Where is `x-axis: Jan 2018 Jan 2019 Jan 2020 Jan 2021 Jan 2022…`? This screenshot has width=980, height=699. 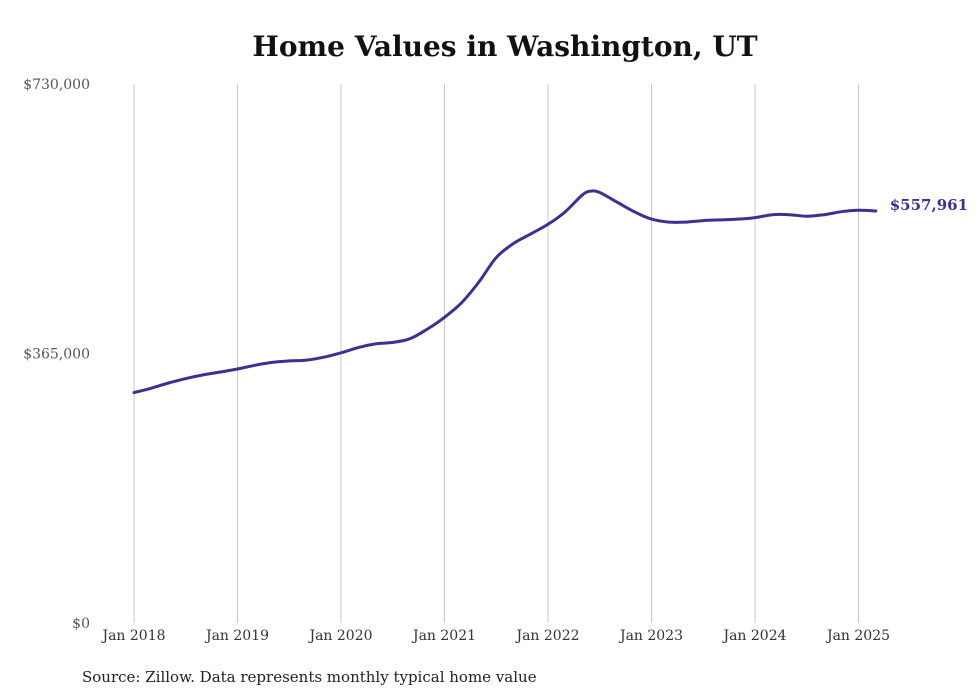
x-axis: Jan 2018 Jan 2019 Jan 2020 Jan 2021 Jan 2022… is located at coordinates (495, 636).